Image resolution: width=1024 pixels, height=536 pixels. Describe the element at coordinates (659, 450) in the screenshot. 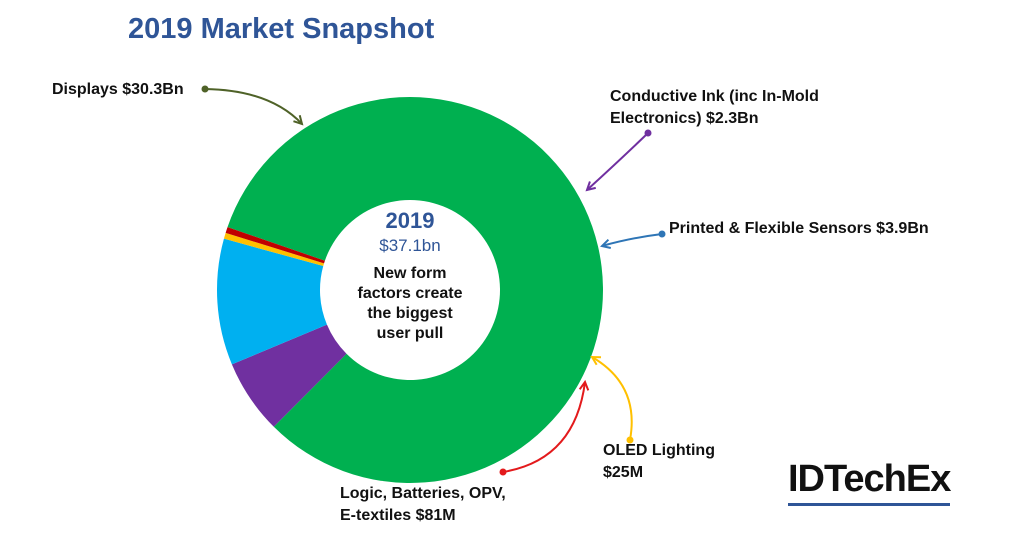

I see `label-line: OLED Lighting` at that location.